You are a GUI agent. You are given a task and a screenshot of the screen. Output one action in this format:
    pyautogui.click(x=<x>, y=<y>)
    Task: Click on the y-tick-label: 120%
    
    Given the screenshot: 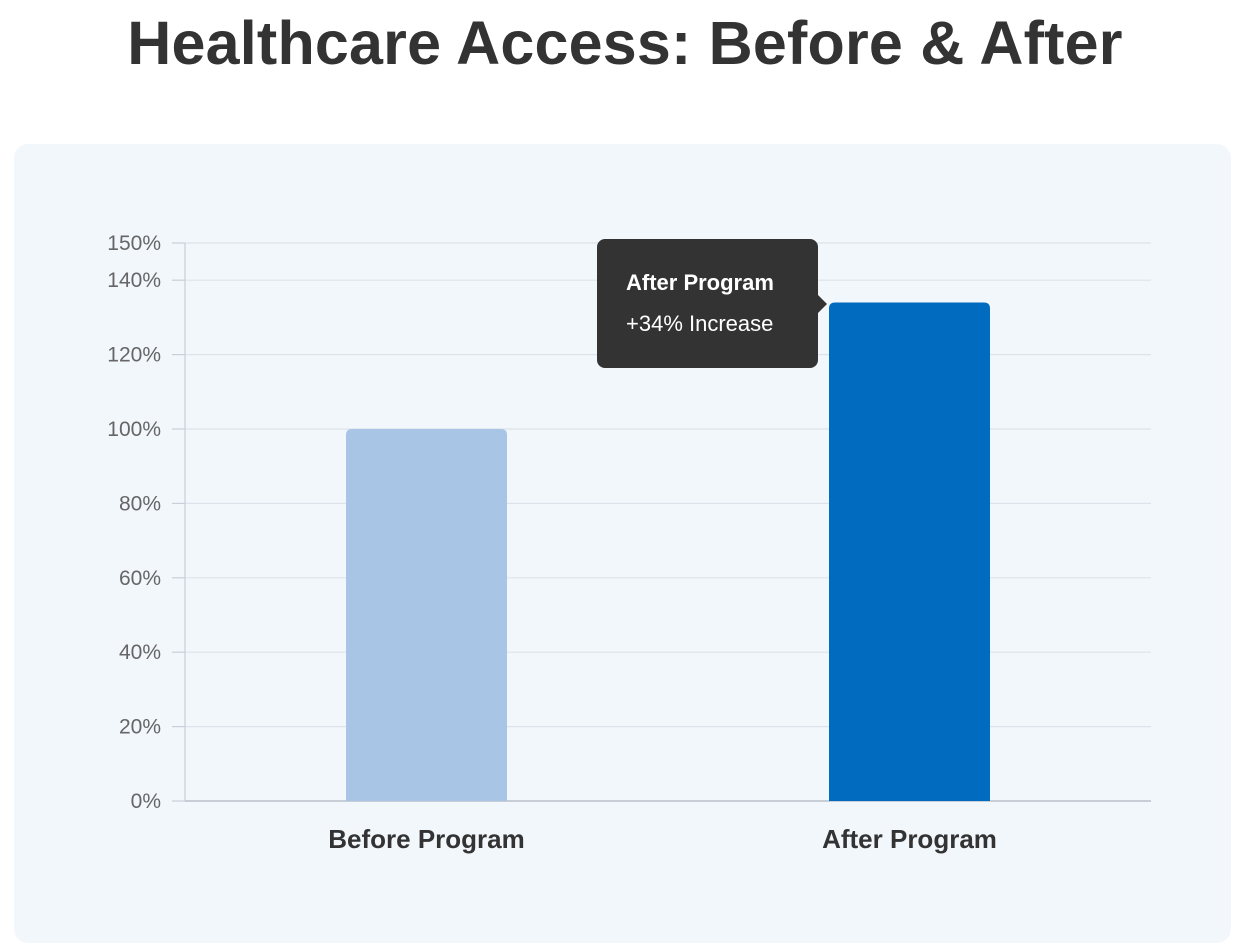 What is the action you would take?
    pyautogui.click(x=134, y=355)
    